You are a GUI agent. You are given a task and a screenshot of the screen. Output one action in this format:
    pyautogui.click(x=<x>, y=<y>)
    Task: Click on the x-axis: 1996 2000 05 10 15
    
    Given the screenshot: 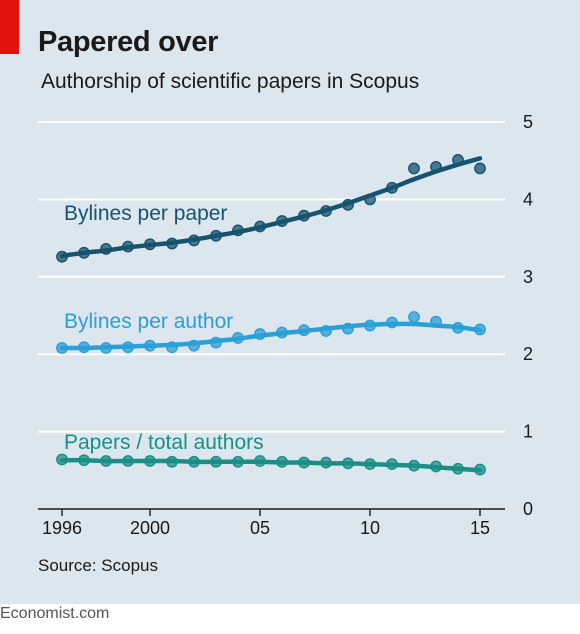 What is the action you would take?
    pyautogui.click(x=271, y=523)
    